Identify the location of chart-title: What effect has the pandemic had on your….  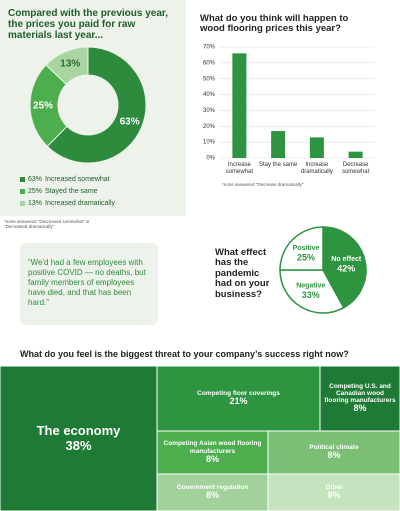
(242, 273).